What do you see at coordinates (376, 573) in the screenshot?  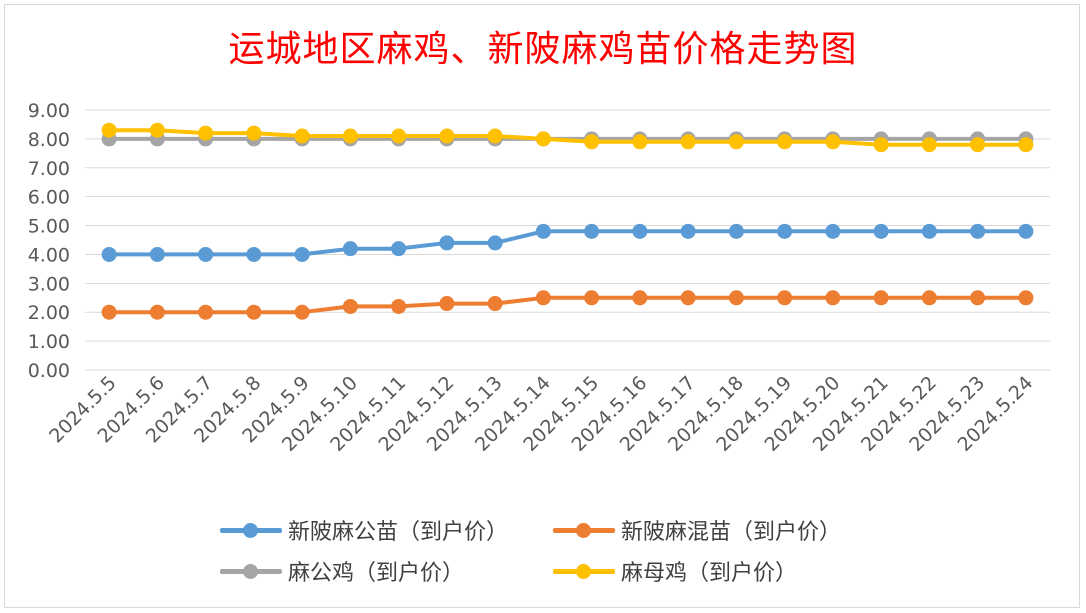 I see `legend-label: 麻公鸡（到户价）` at bounding box center [376, 573].